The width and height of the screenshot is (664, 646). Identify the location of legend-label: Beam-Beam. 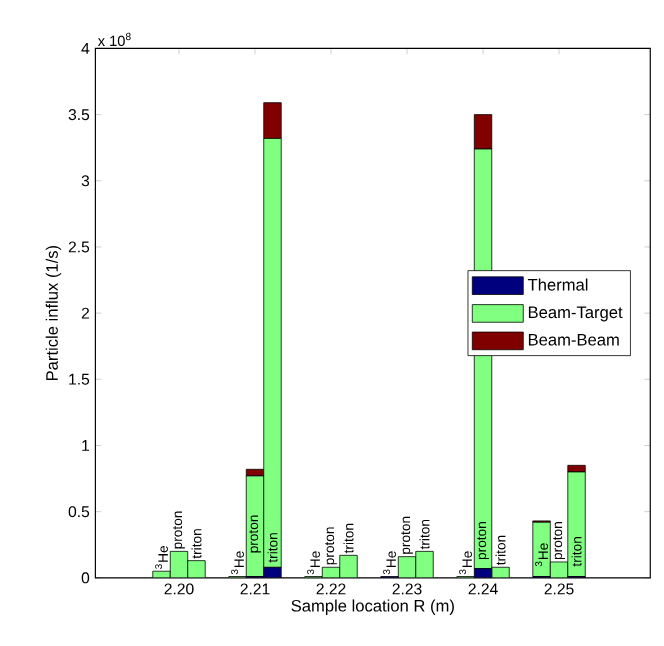
(573, 340).